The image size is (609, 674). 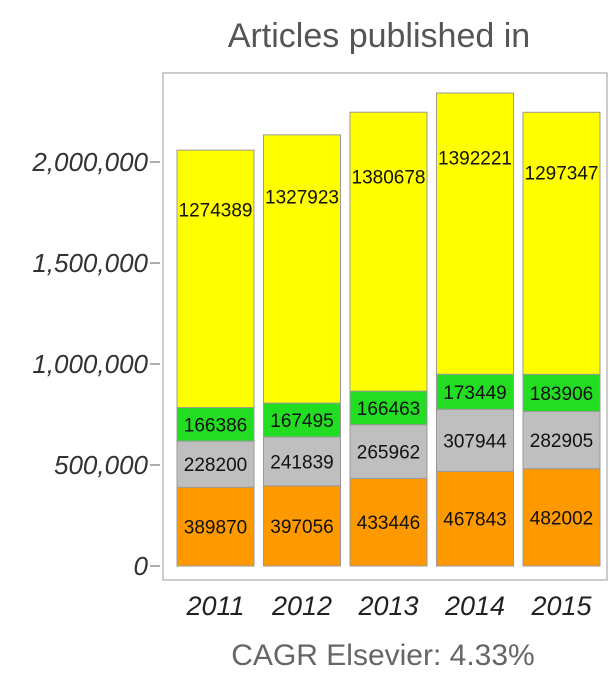 I want to click on data-label: 173449, so click(x=474, y=393).